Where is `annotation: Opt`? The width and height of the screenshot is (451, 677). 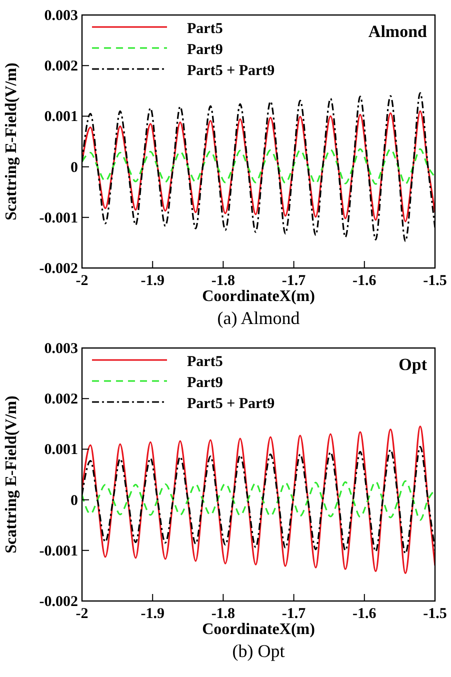 annotation: Opt is located at coordinates (413, 364).